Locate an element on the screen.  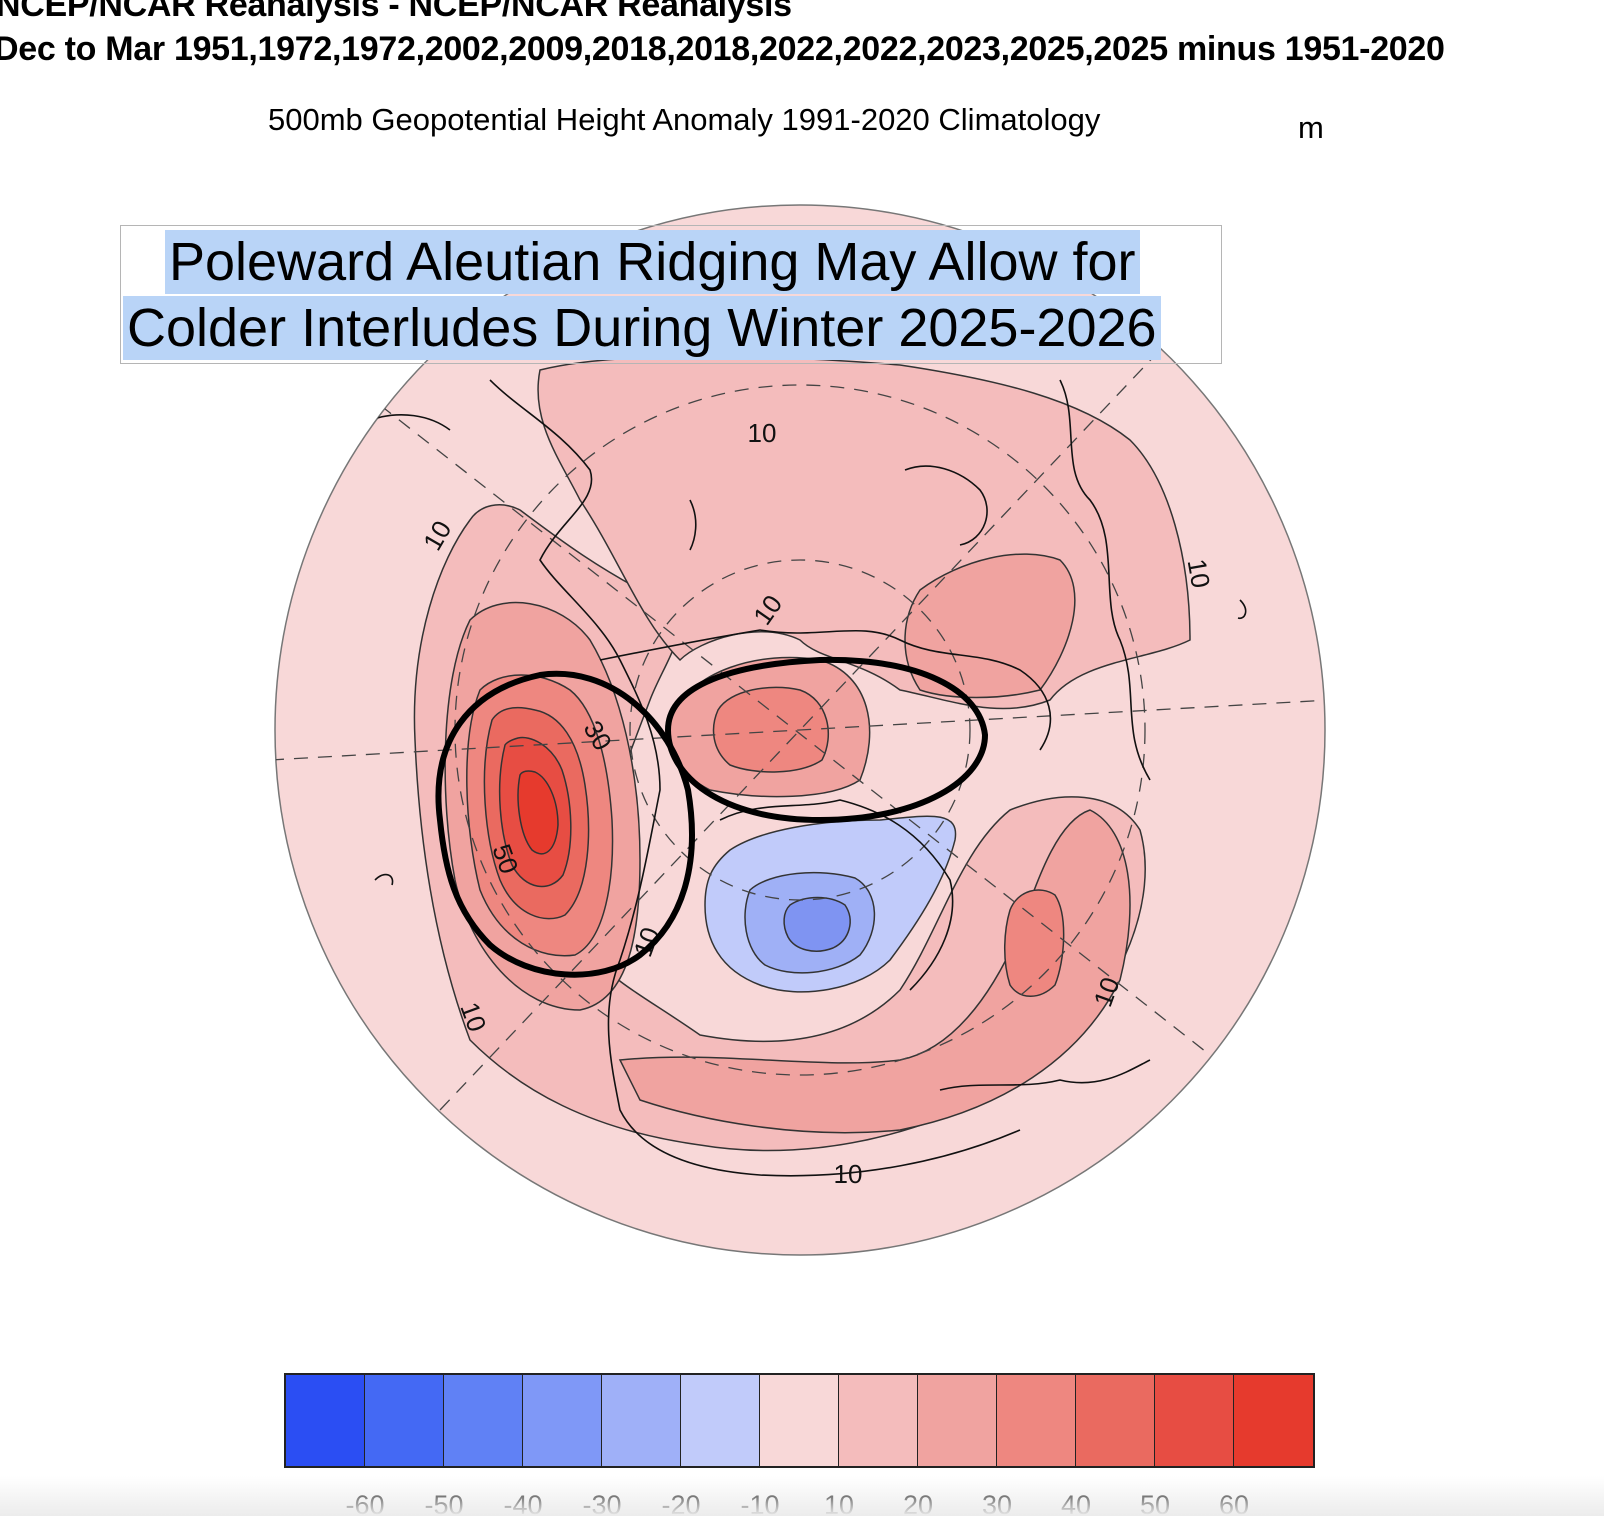
color-legend-label: 10 is located at coordinates (839, 1505).